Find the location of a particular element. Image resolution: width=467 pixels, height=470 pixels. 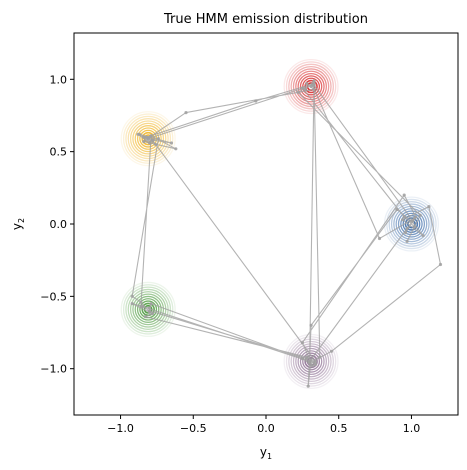

y-axis-label-main: y is located at coordinates (17, 226).